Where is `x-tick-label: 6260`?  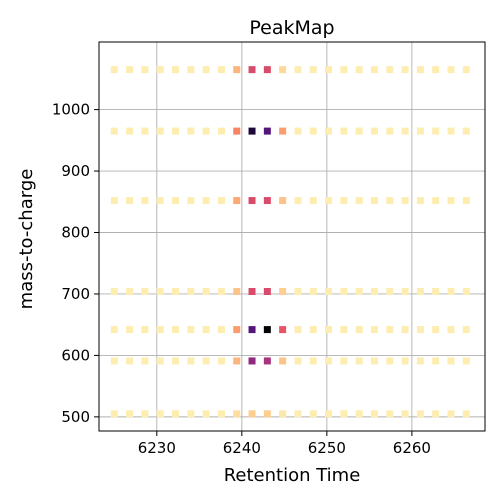
x-tick-label: 6260 is located at coordinates (412, 448).